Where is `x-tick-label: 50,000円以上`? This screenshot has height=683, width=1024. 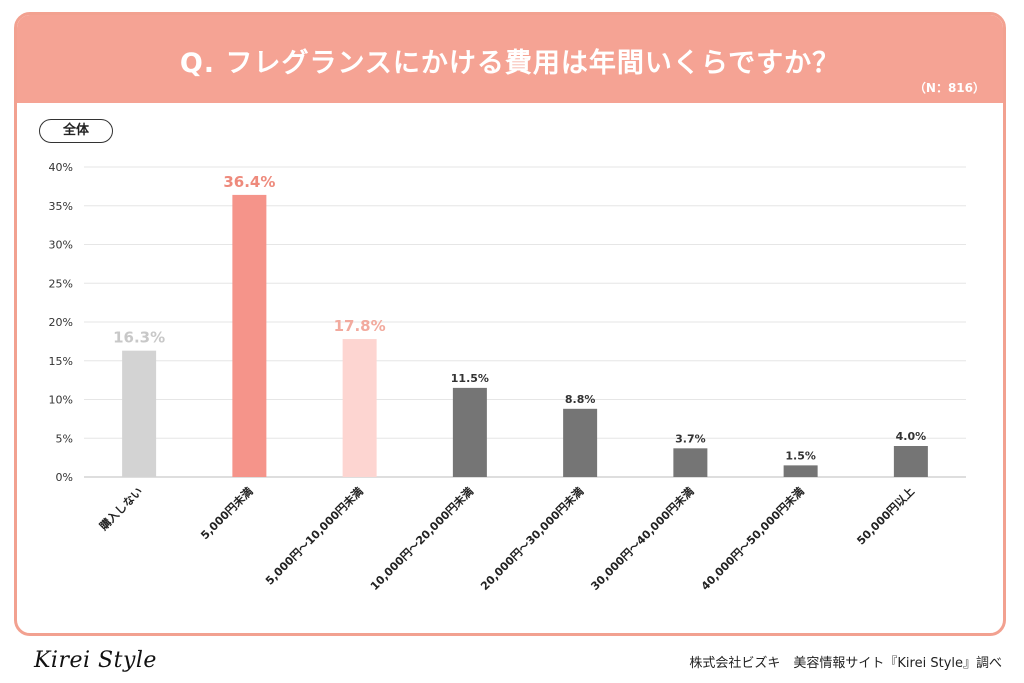
x-tick-label: 50,000円以上 is located at coordinates (885, 515).